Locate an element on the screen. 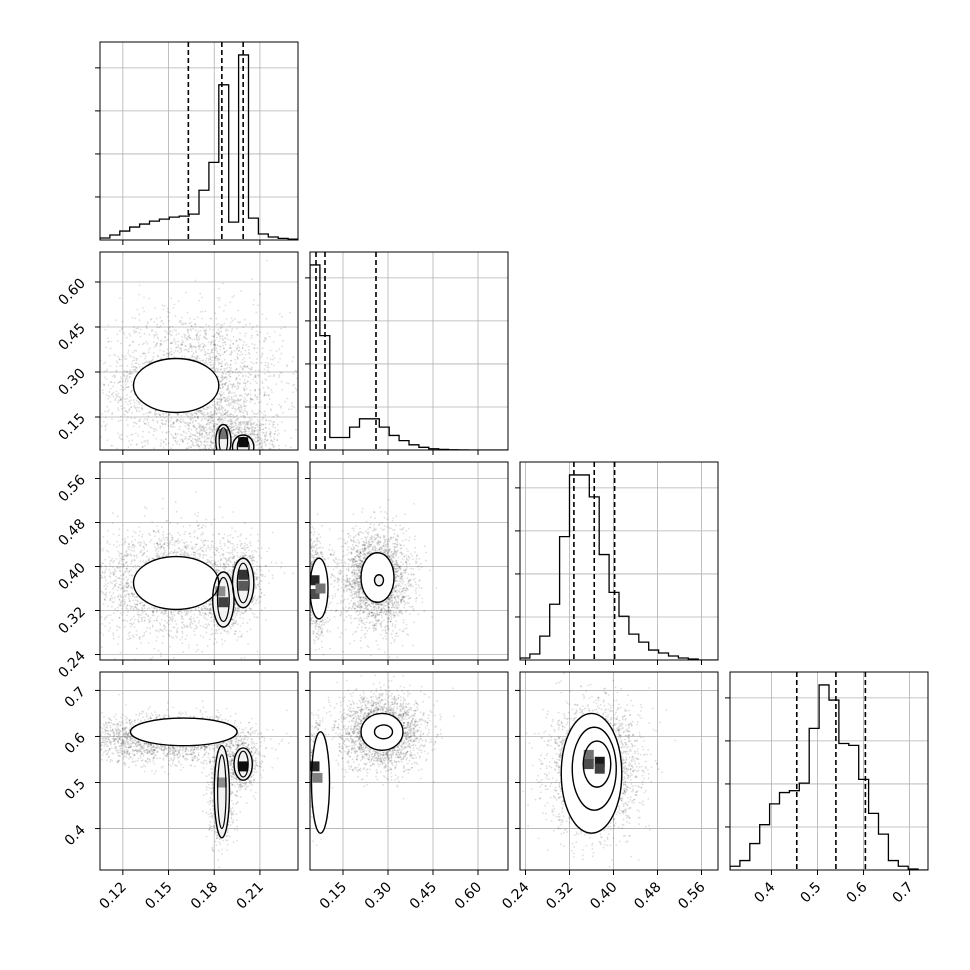  histogram-panel is located at coordinates (407, 353).